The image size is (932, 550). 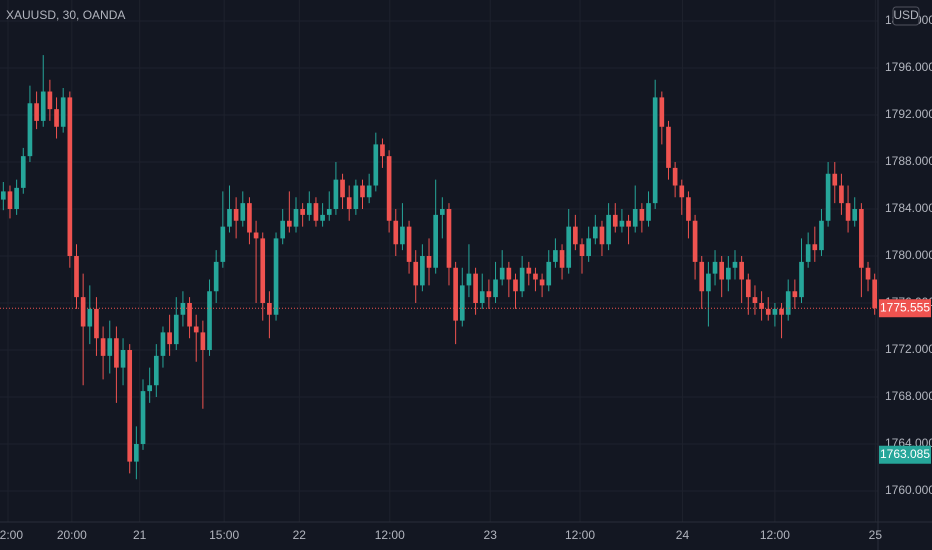 What do you see at coordinates (908, 67) in the screenshot?
I see `y-tick-label: 1796.000` at bounding box center [908, 67].